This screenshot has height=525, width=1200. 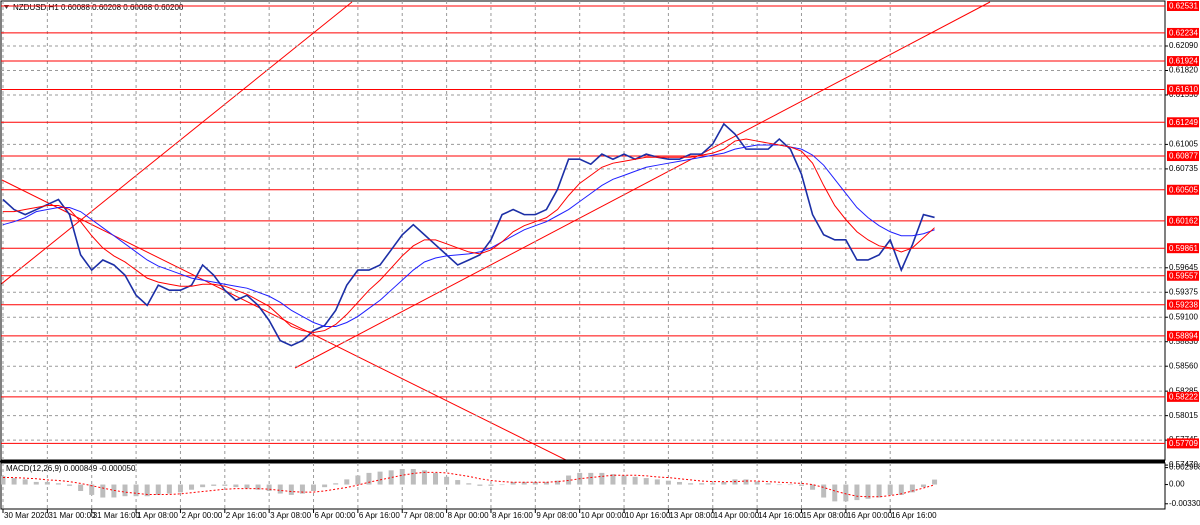 What do you see at coordinates (692, 515) in the screenshot?
I see `x-tick-label: 13 Apr 08:00` at bounding box center [692, 515].